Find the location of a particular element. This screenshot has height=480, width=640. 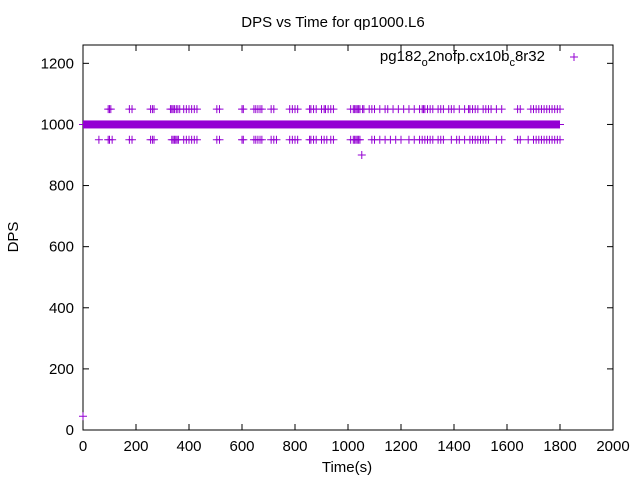

legend-marker is located at coordinates (574, 57).